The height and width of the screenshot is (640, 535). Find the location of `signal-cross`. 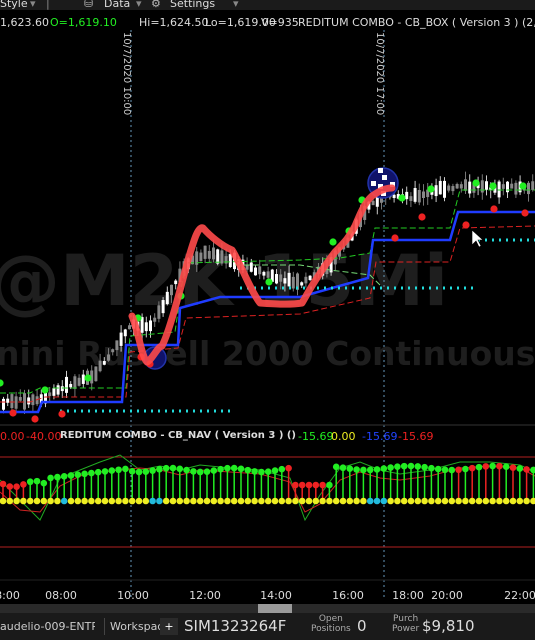

signal-cross is located at coordinates (380, 170).